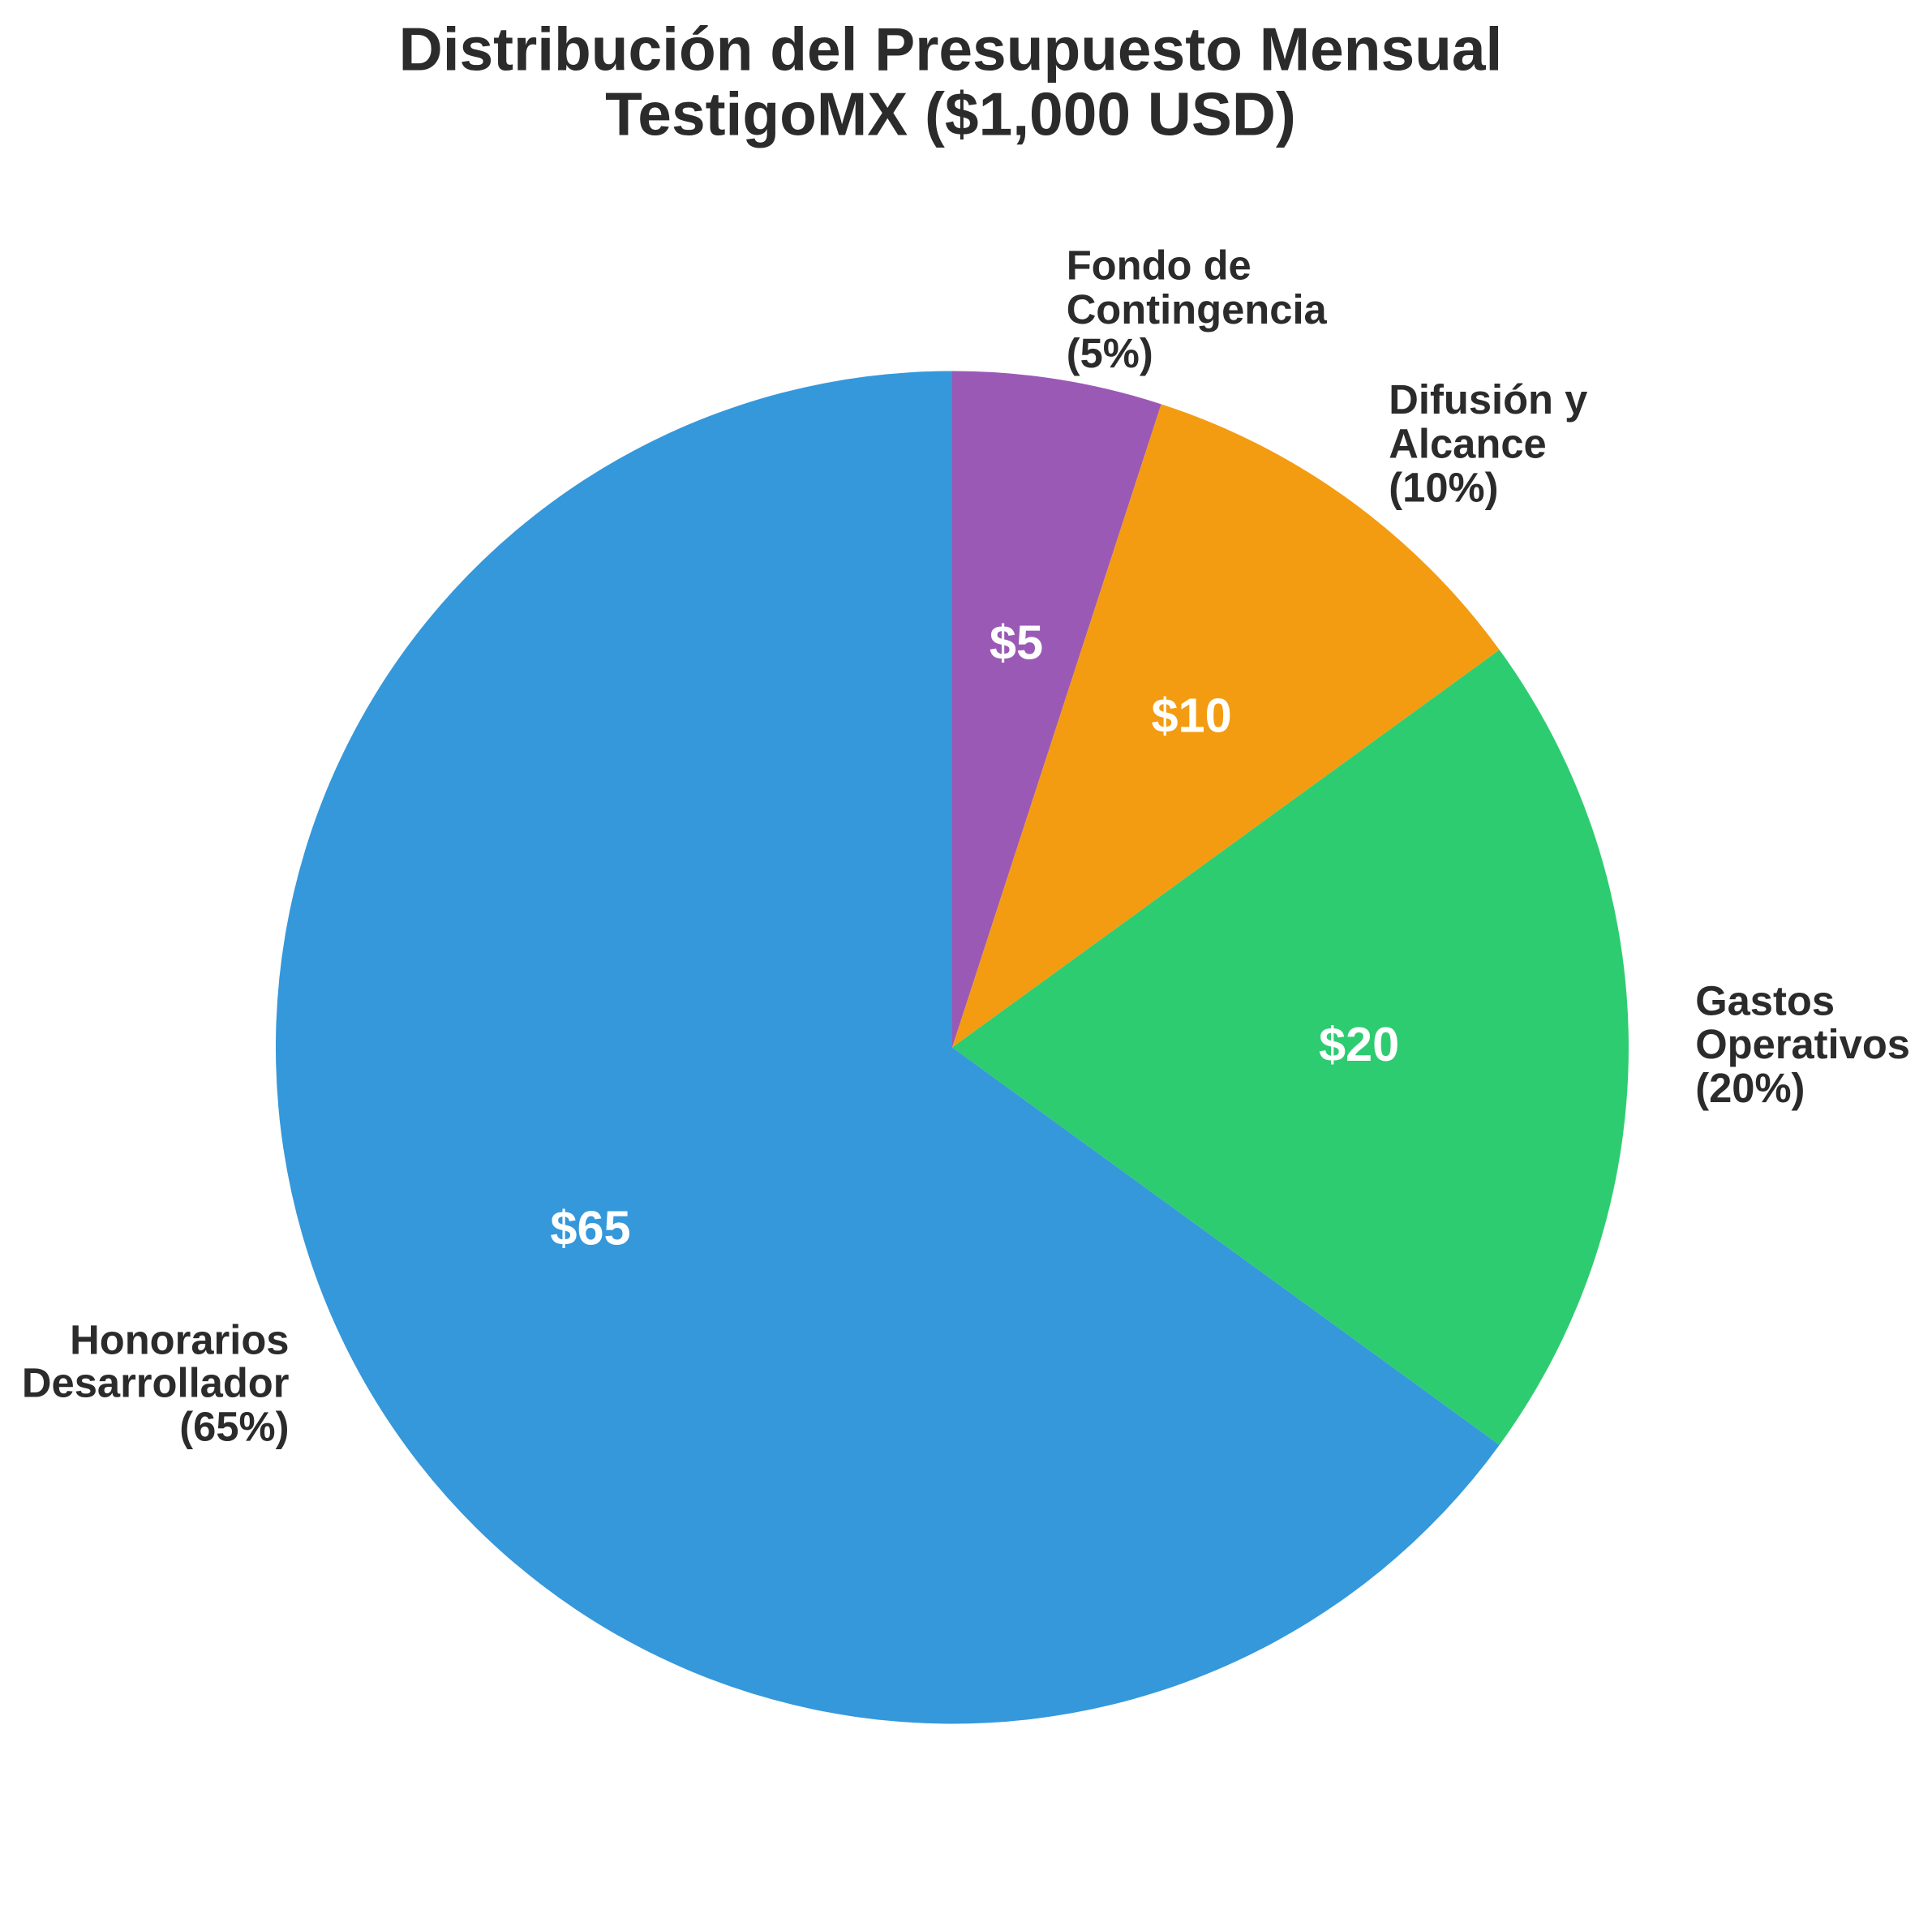  Describe the element at coordinates (1197, 310) in the screenshot. I see `svg-text: Contingencia` at that location.